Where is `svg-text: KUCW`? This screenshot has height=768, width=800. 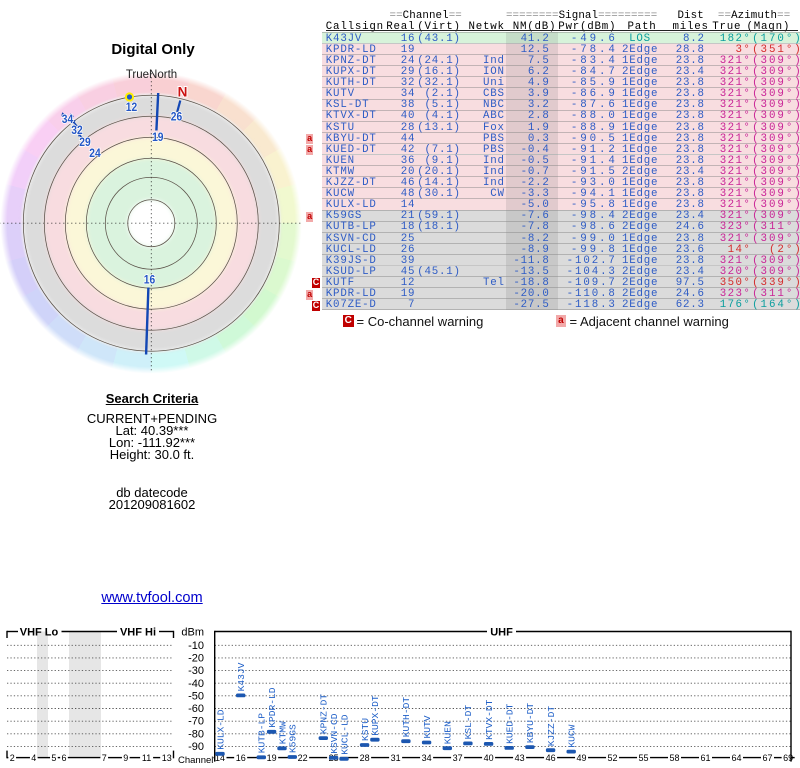 svg-text: KUCW is located at coordinates (572, 735).